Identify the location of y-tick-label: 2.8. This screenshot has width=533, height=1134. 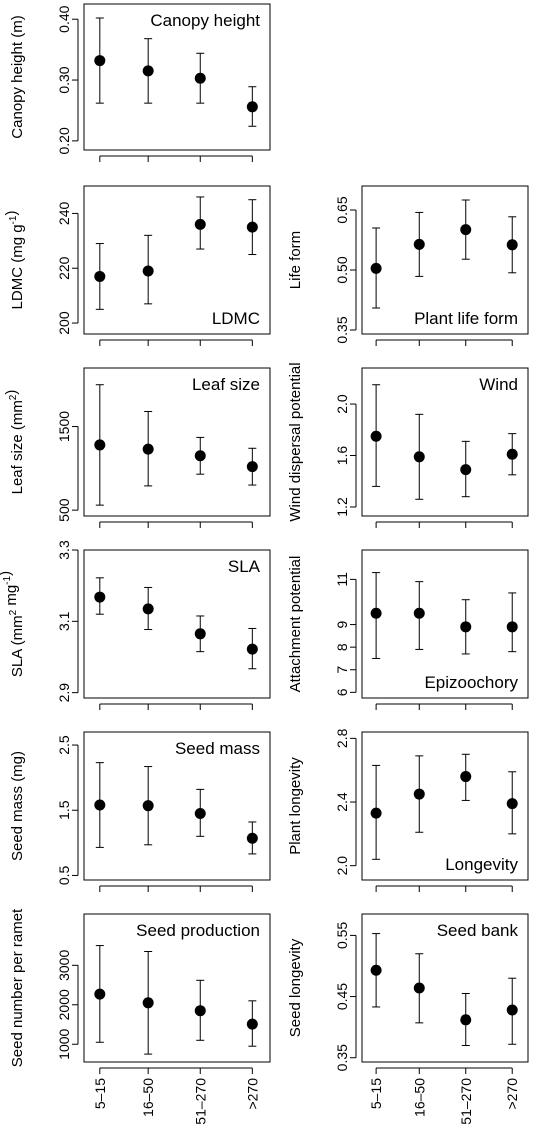
(342, 738).